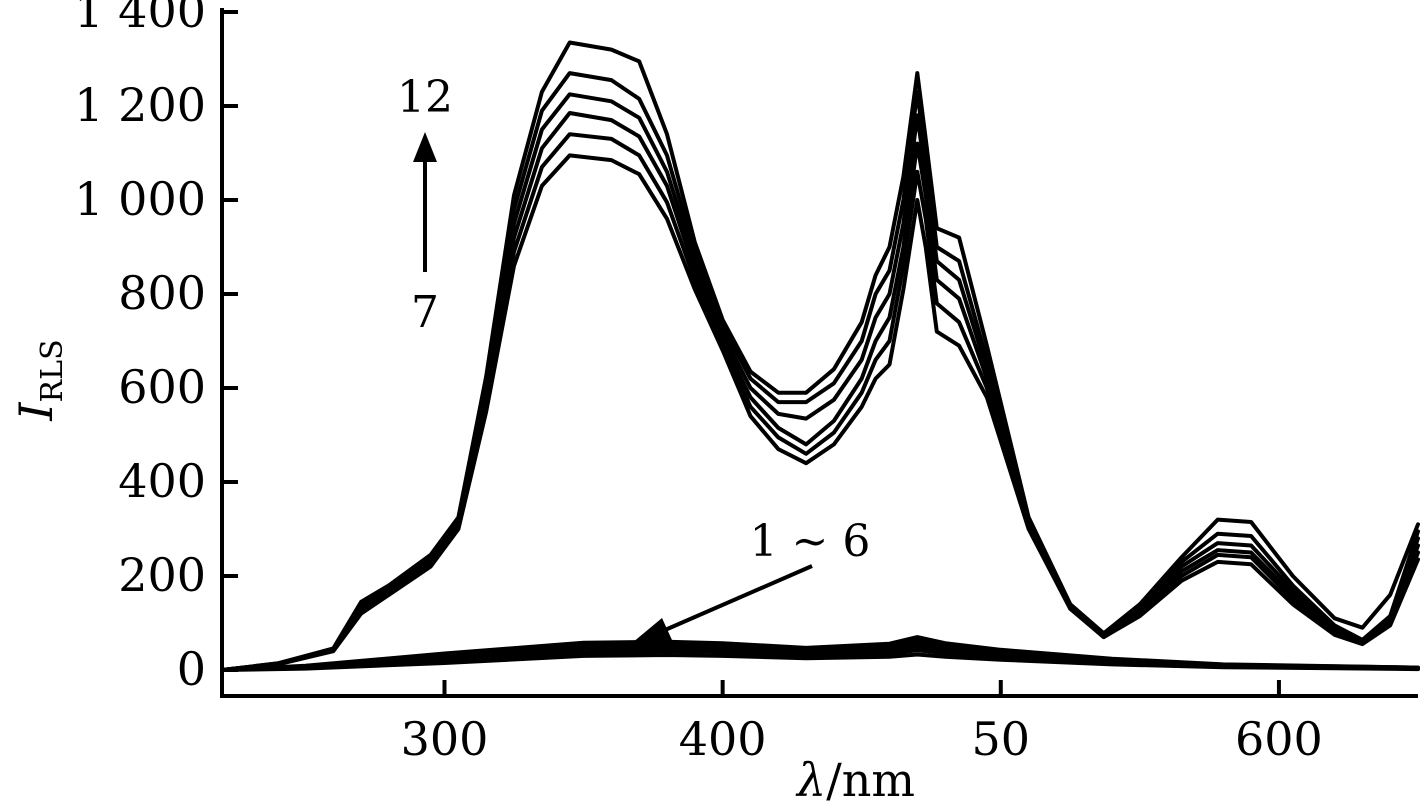  I want to click on x-tick-label: 300, so click(445, 739).